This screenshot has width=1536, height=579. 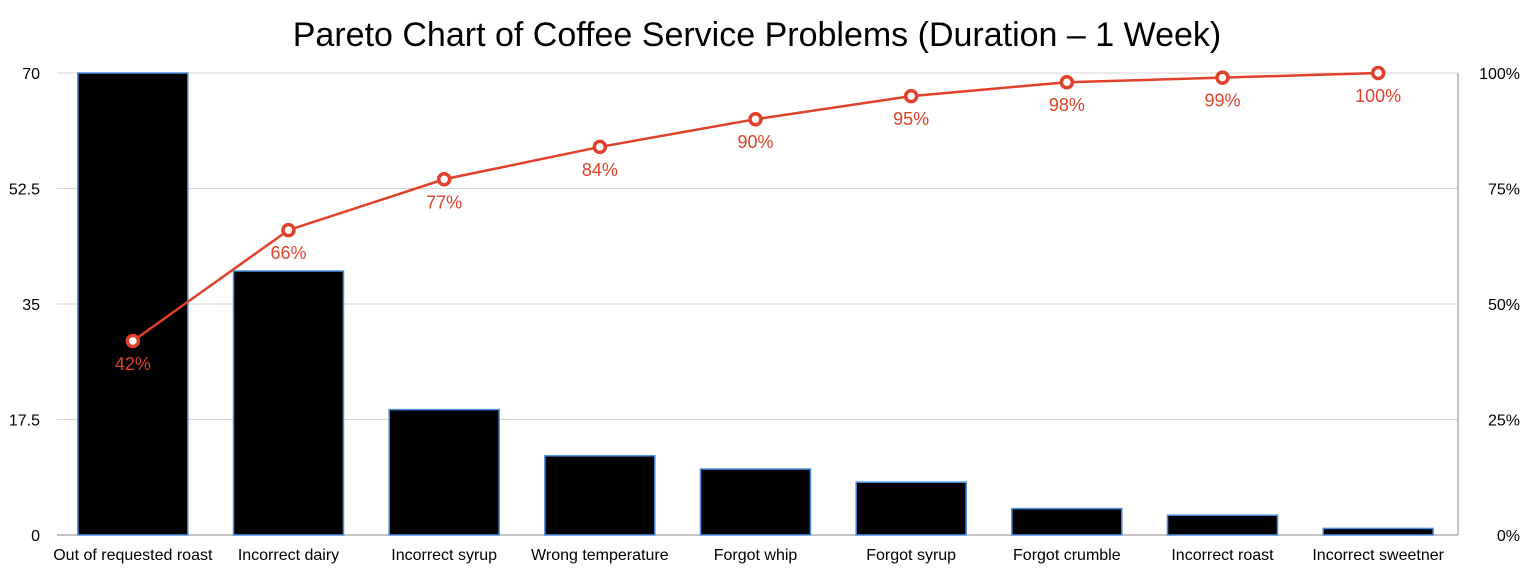 I want to click on x-tick-label: Forgot whip, so click(x=756, y=555).